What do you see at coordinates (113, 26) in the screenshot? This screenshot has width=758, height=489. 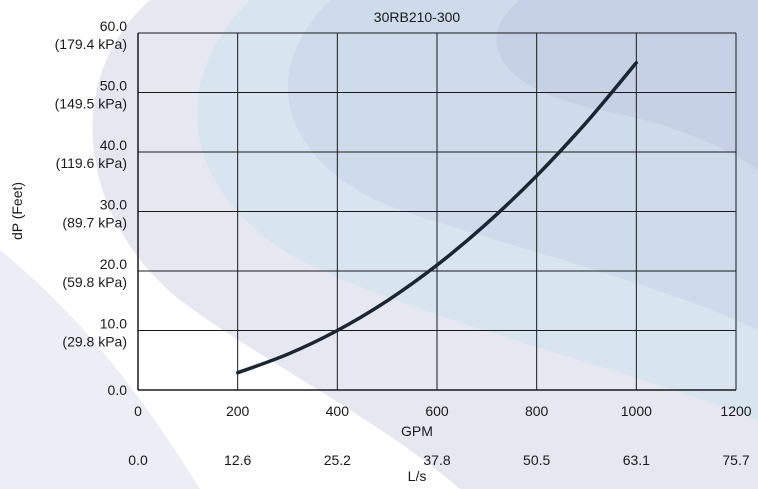 I see `y-tick-label: 60.0` at bounding box center [113, 26].